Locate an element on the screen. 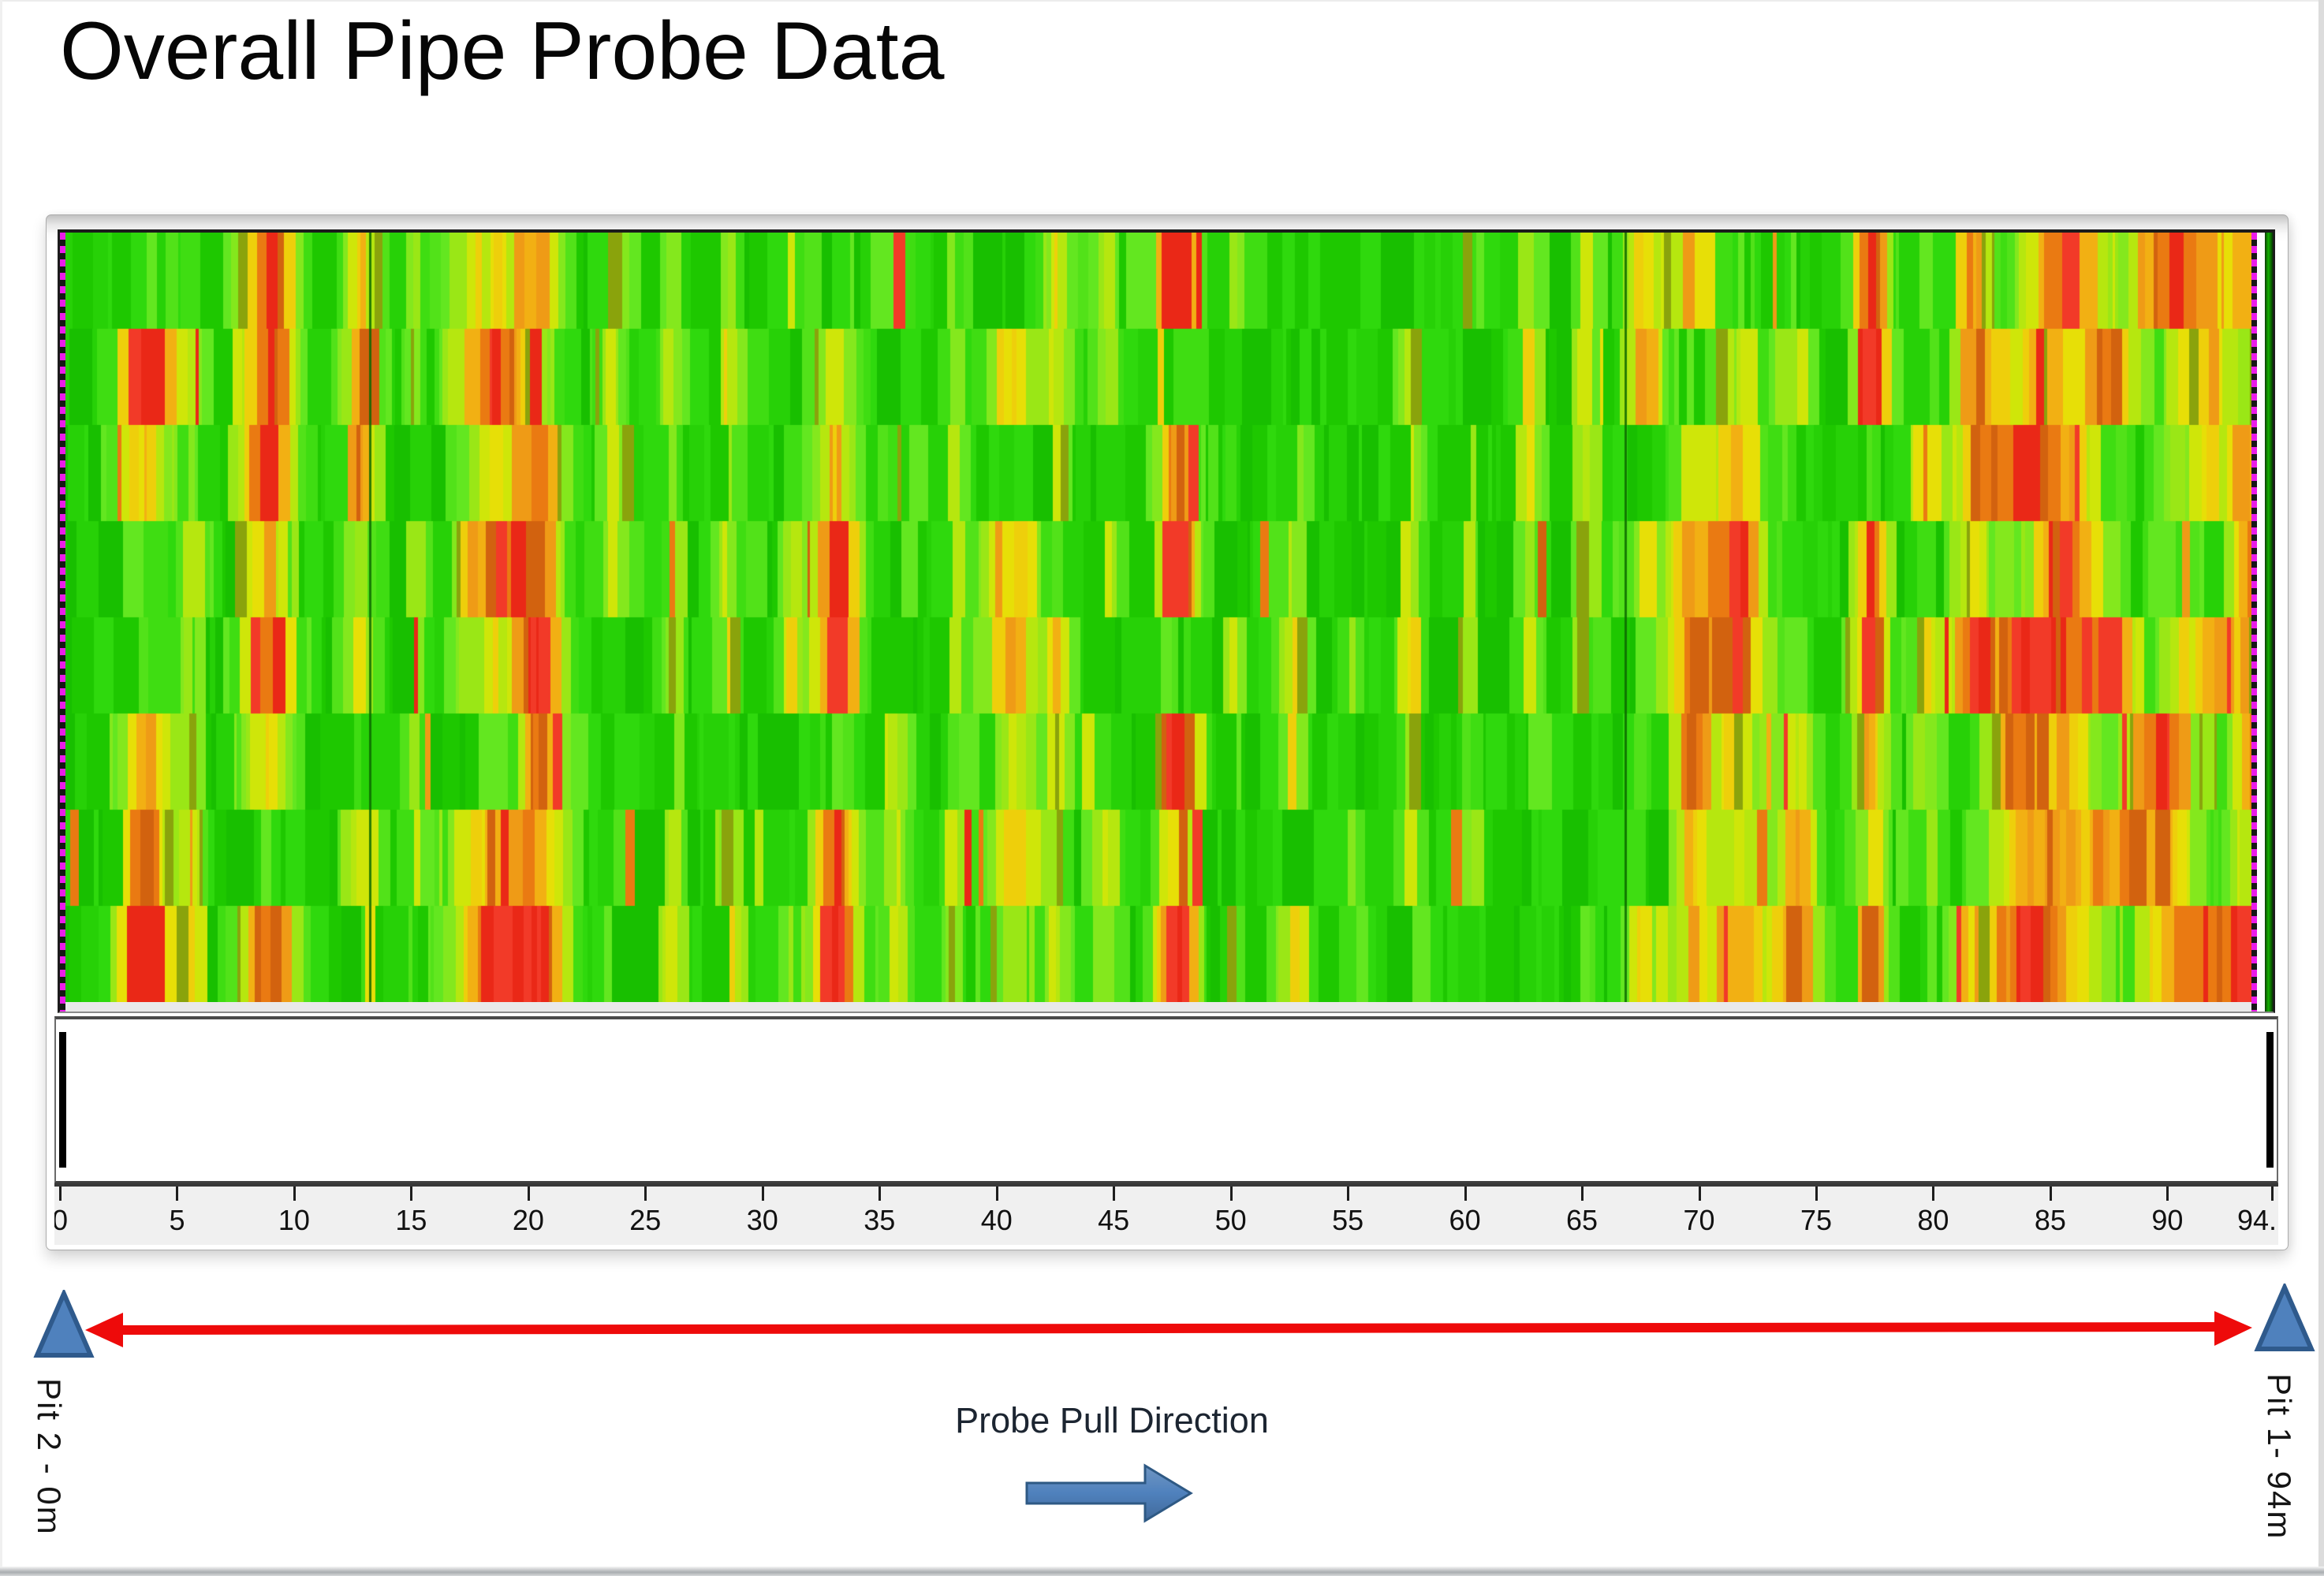 Image resolution: width=2324 pixels, height=1576 pixels. axis-tick-label: 70 is located at coordinates (1699, 1220).